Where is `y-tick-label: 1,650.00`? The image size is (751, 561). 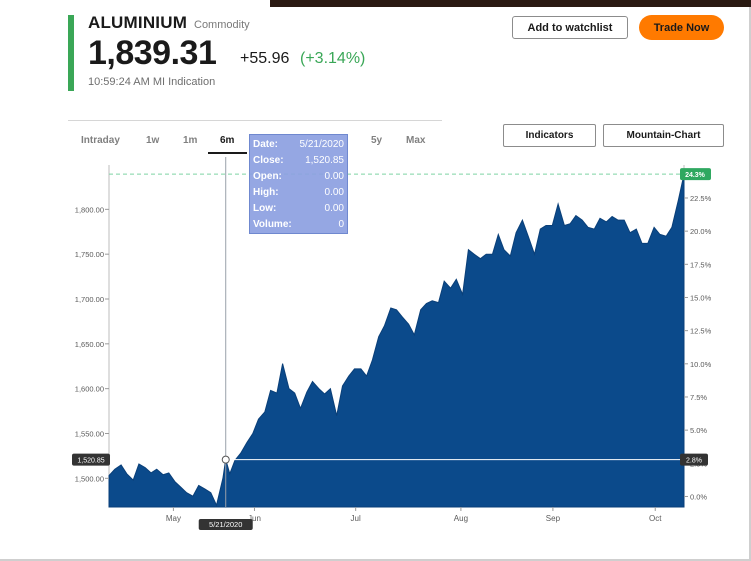
y-tick-label: 1,650.00 is located at coordinates (89, 344).